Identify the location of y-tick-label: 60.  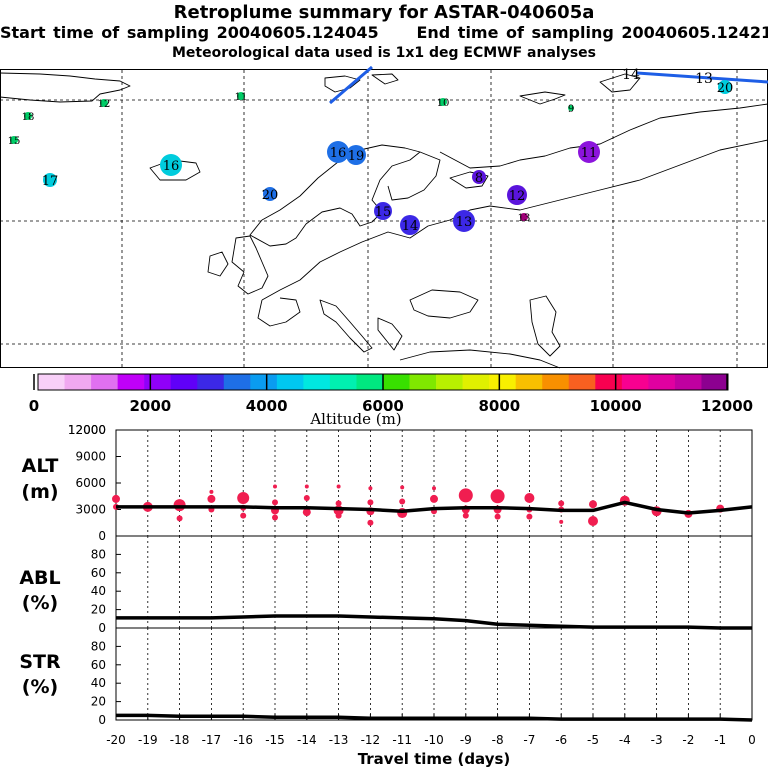
(98, 573).